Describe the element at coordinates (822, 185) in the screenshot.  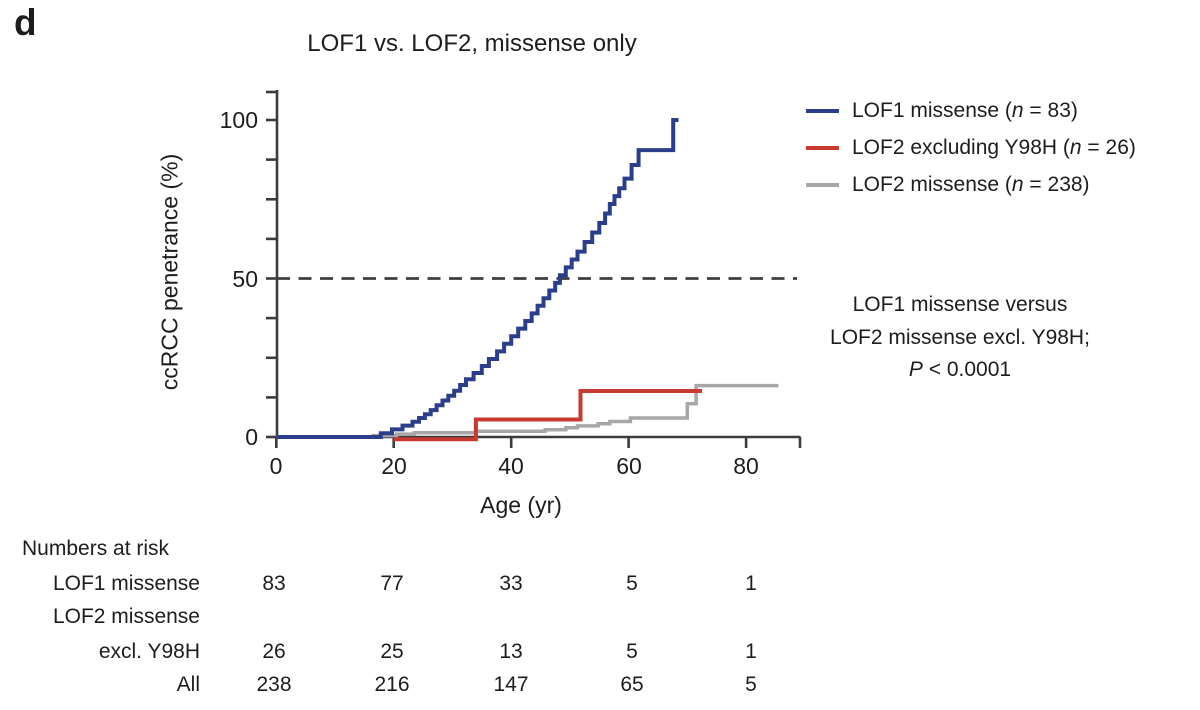
I see `lof2-line-swatch-icon` at that location.